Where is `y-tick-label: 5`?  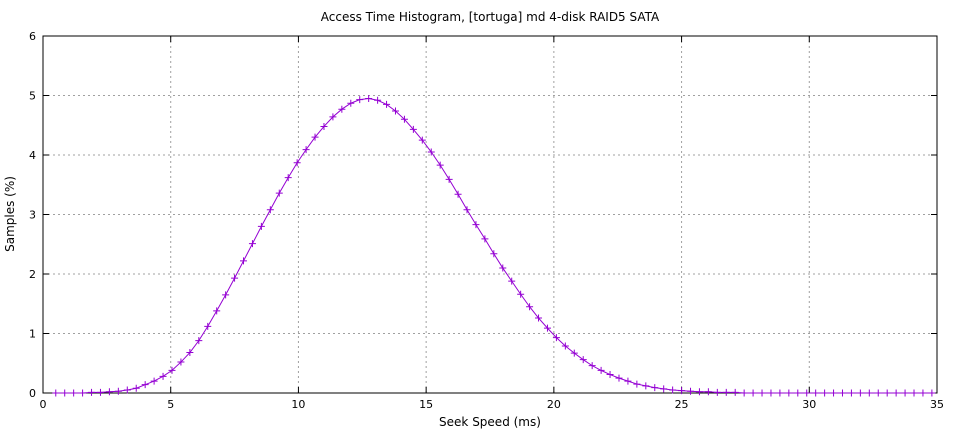
y-tick-label: 5 is located at coordinates (32, 96).